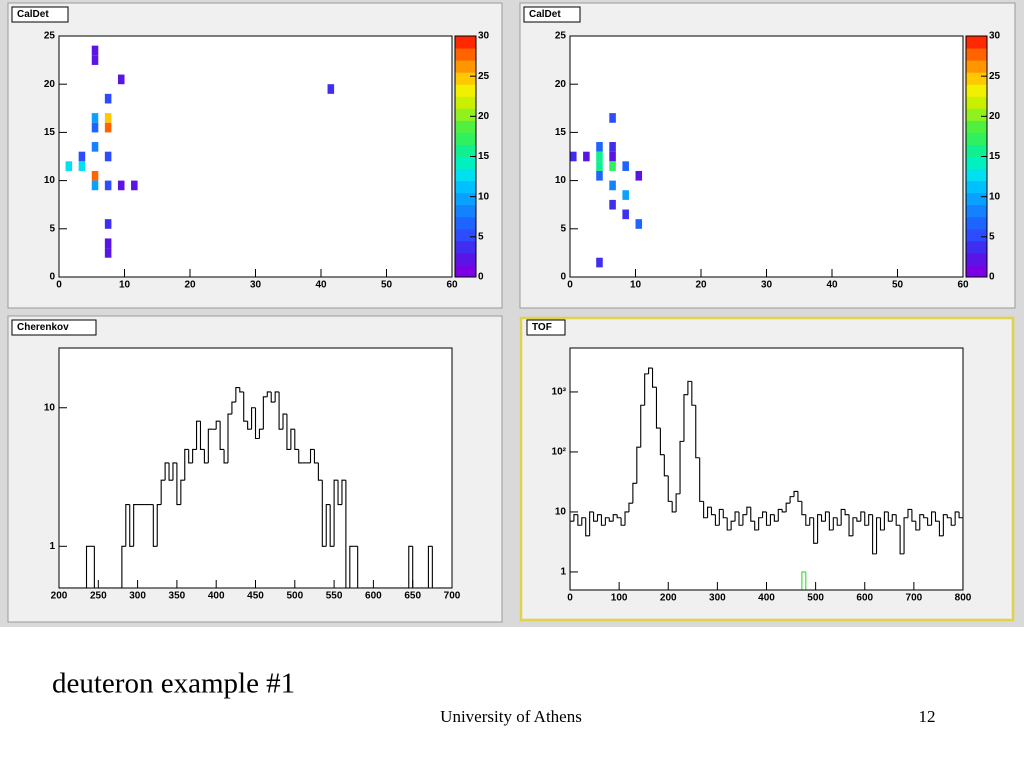 This screenshot has height=773, width=1024. Describe the element at coordinates (995, 196) in the screenshot. I see `z-tick-label: 10` at that location.